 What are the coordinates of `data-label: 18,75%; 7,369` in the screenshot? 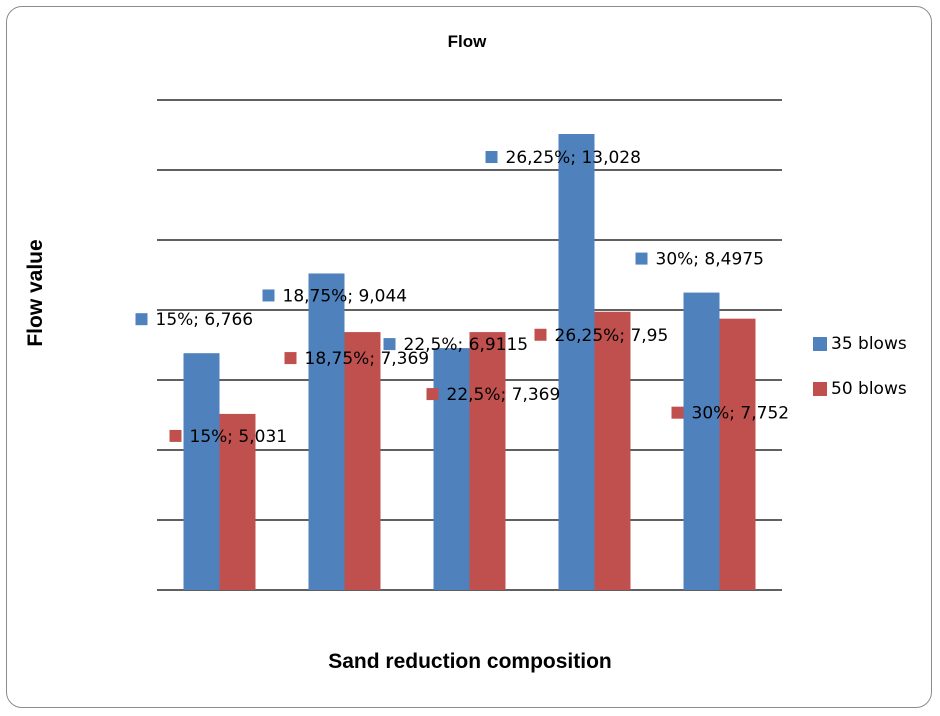 It's located at (367, 359).